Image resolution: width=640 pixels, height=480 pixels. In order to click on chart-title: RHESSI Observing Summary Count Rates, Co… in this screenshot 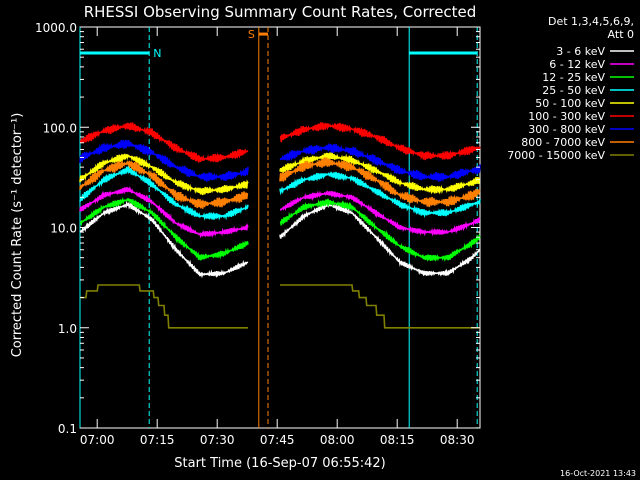, I will do `click(280, 12)`.